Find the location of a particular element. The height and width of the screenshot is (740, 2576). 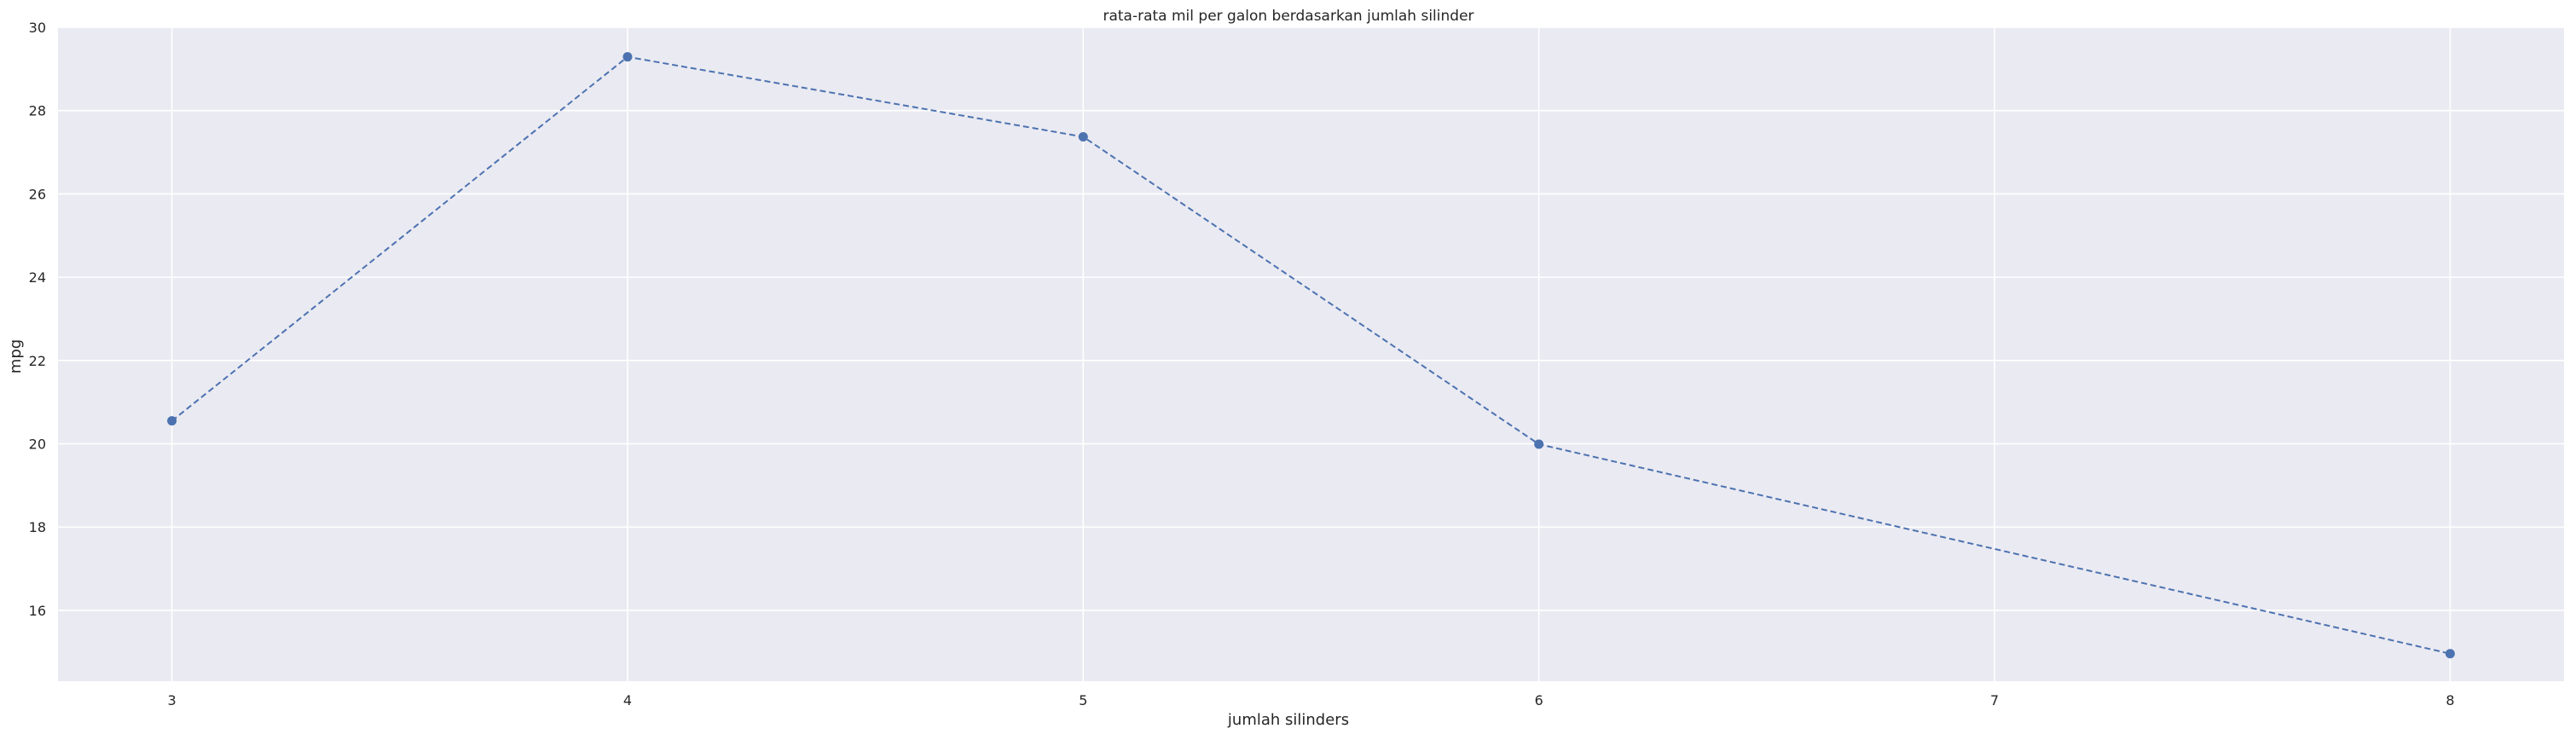

y-tick-label: 18 is located at coordinates (38, 527).